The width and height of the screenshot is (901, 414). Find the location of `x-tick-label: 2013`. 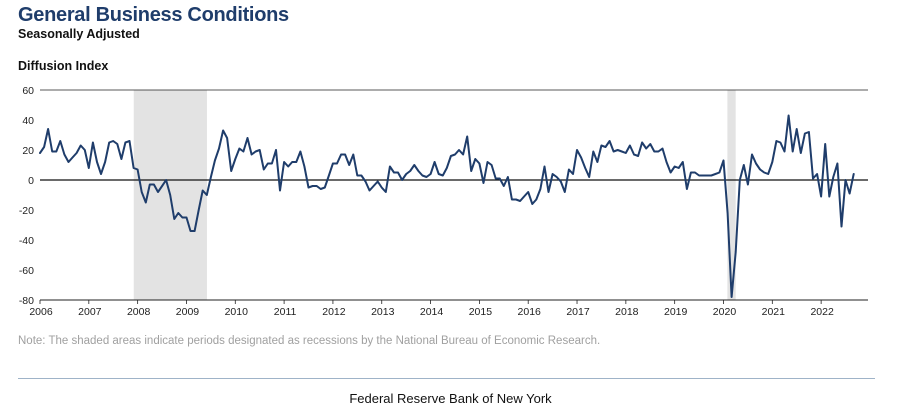

x-tick-label: 2013 is located at coordinates (383, 312).